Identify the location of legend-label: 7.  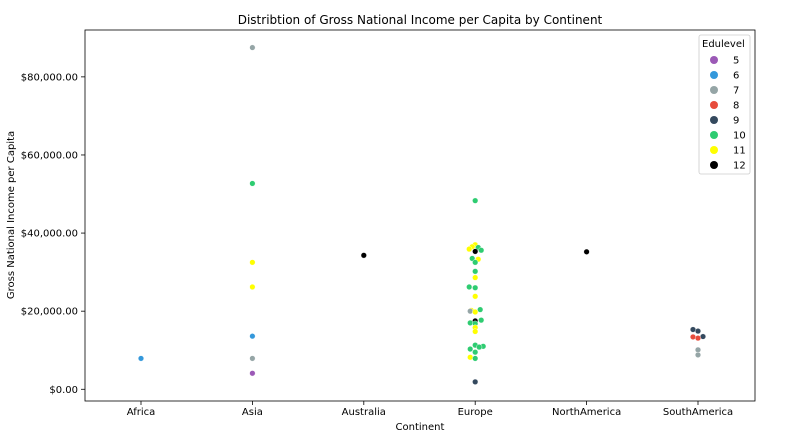
(736, 91).